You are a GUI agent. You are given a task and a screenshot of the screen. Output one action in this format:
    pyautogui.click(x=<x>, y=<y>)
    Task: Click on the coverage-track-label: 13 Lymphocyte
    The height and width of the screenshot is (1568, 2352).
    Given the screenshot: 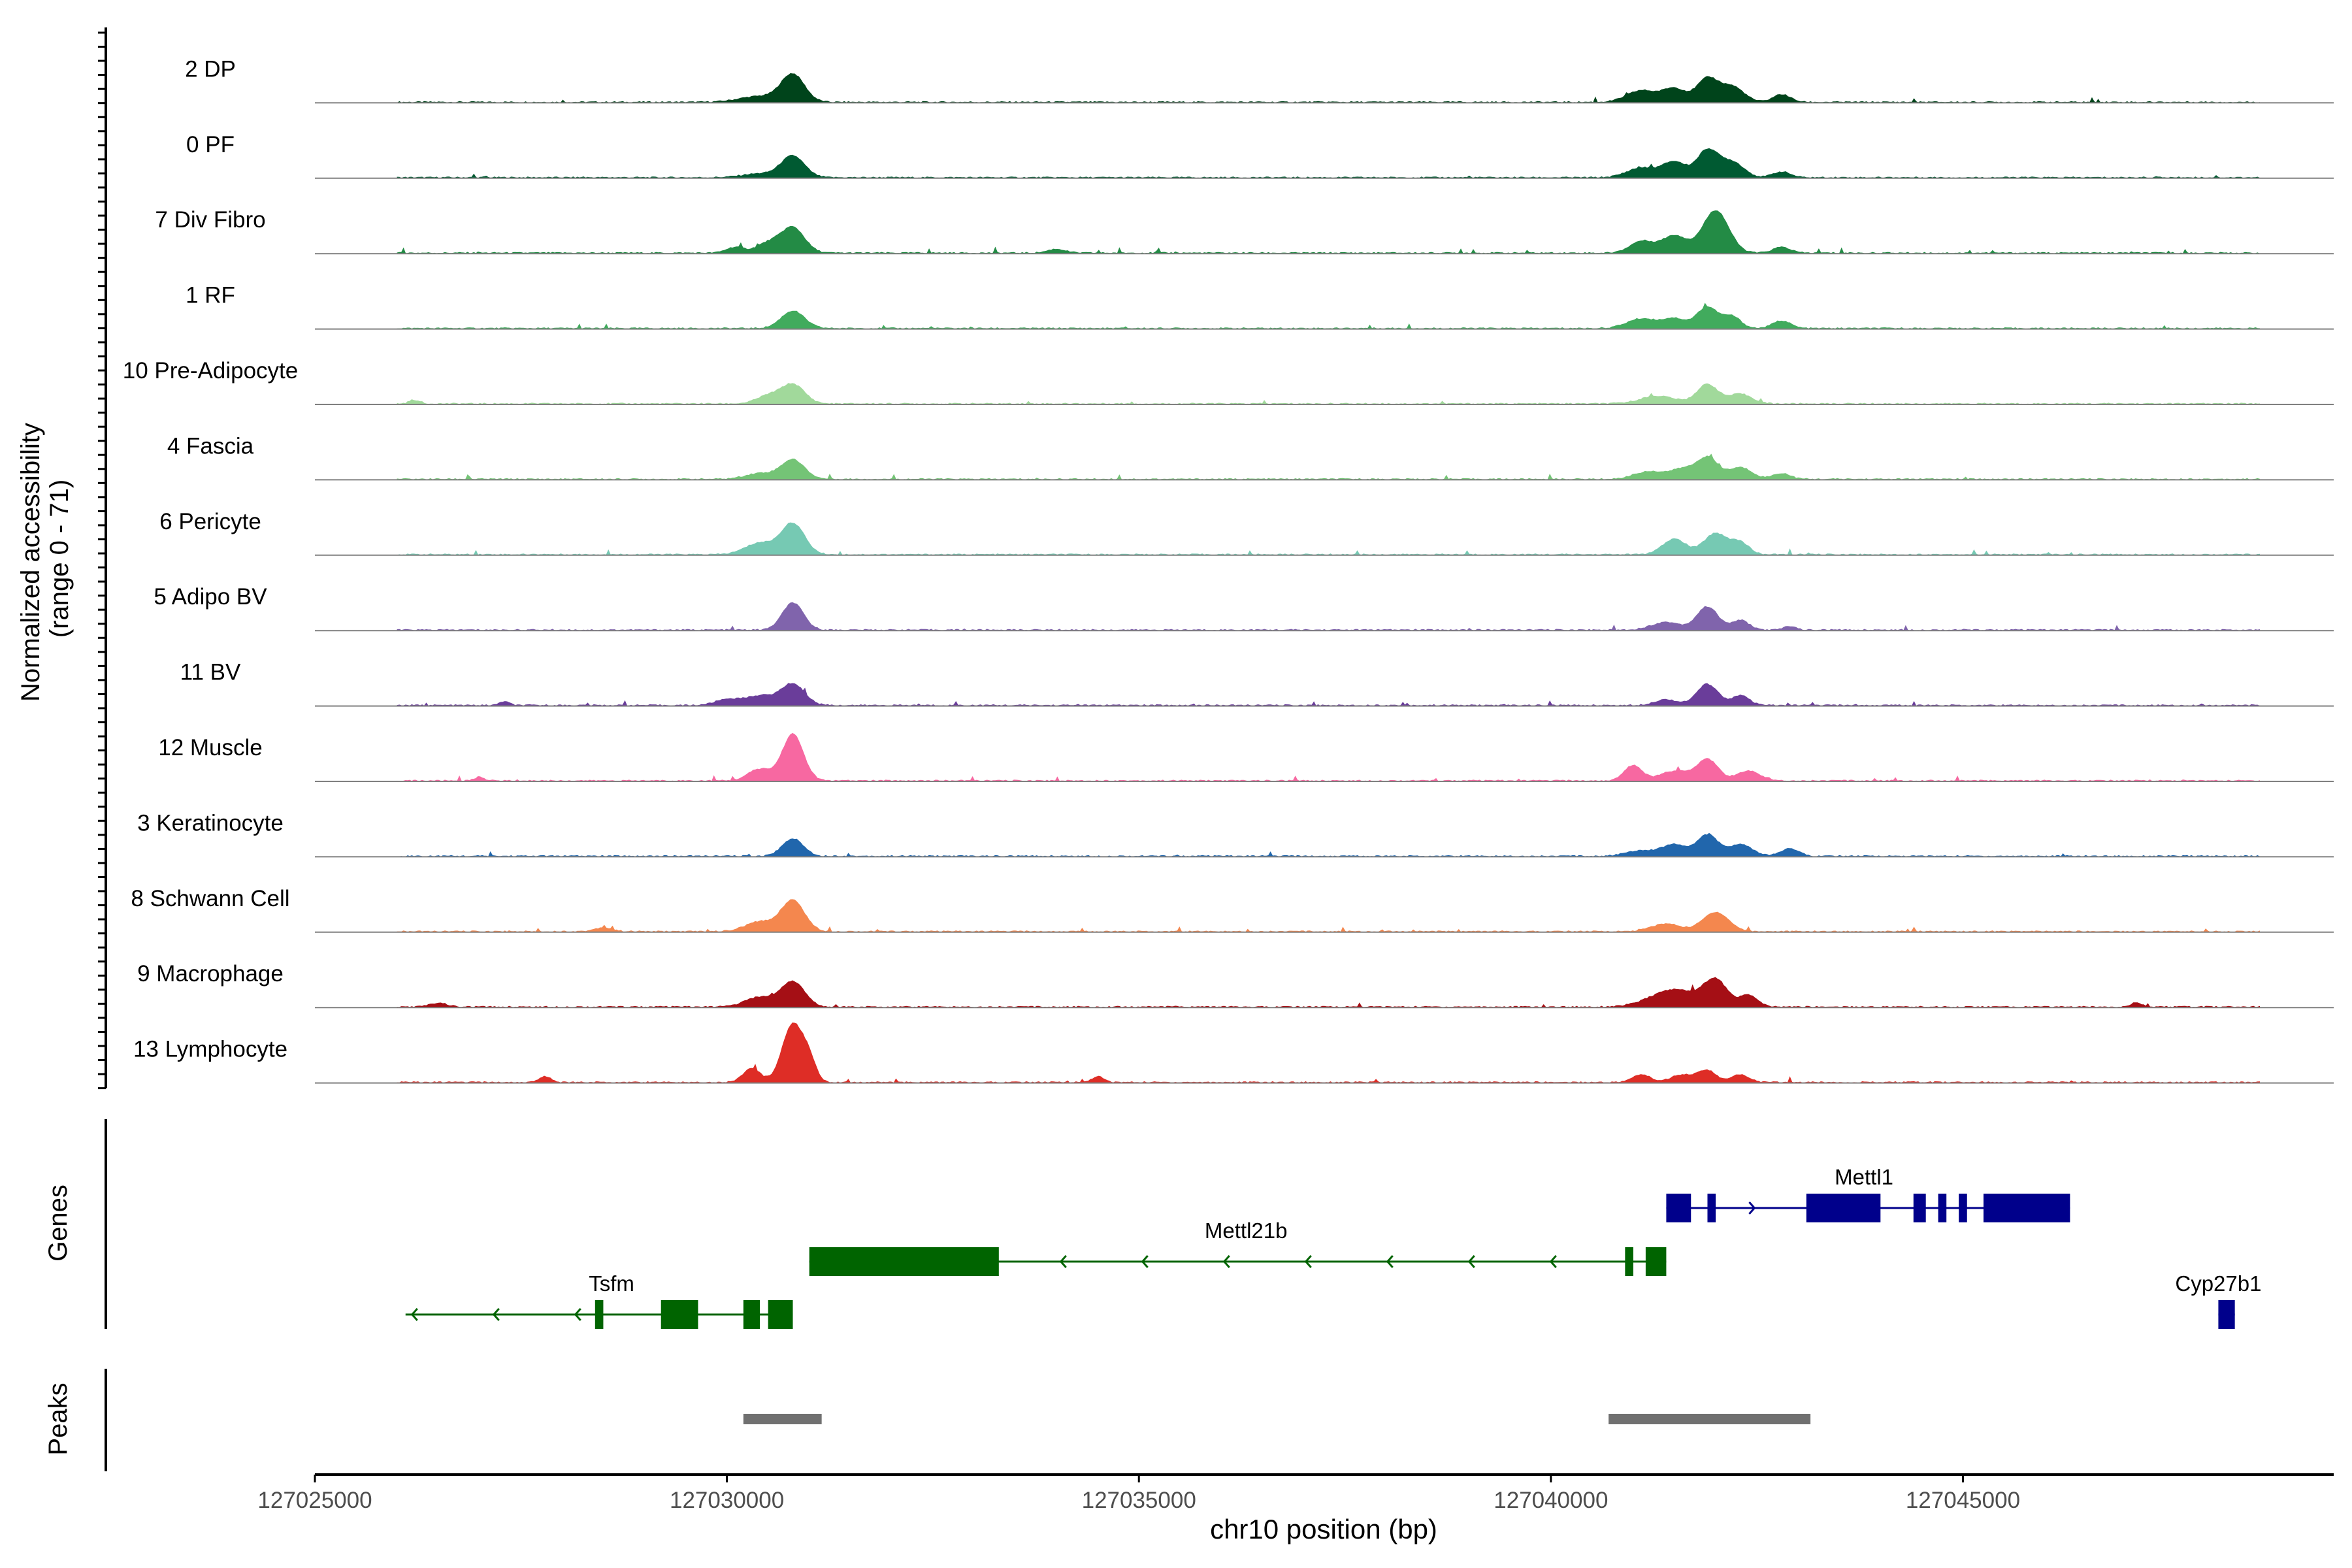 What is the action you would take?
    pyautogui.click(x=210, y=1049)
    